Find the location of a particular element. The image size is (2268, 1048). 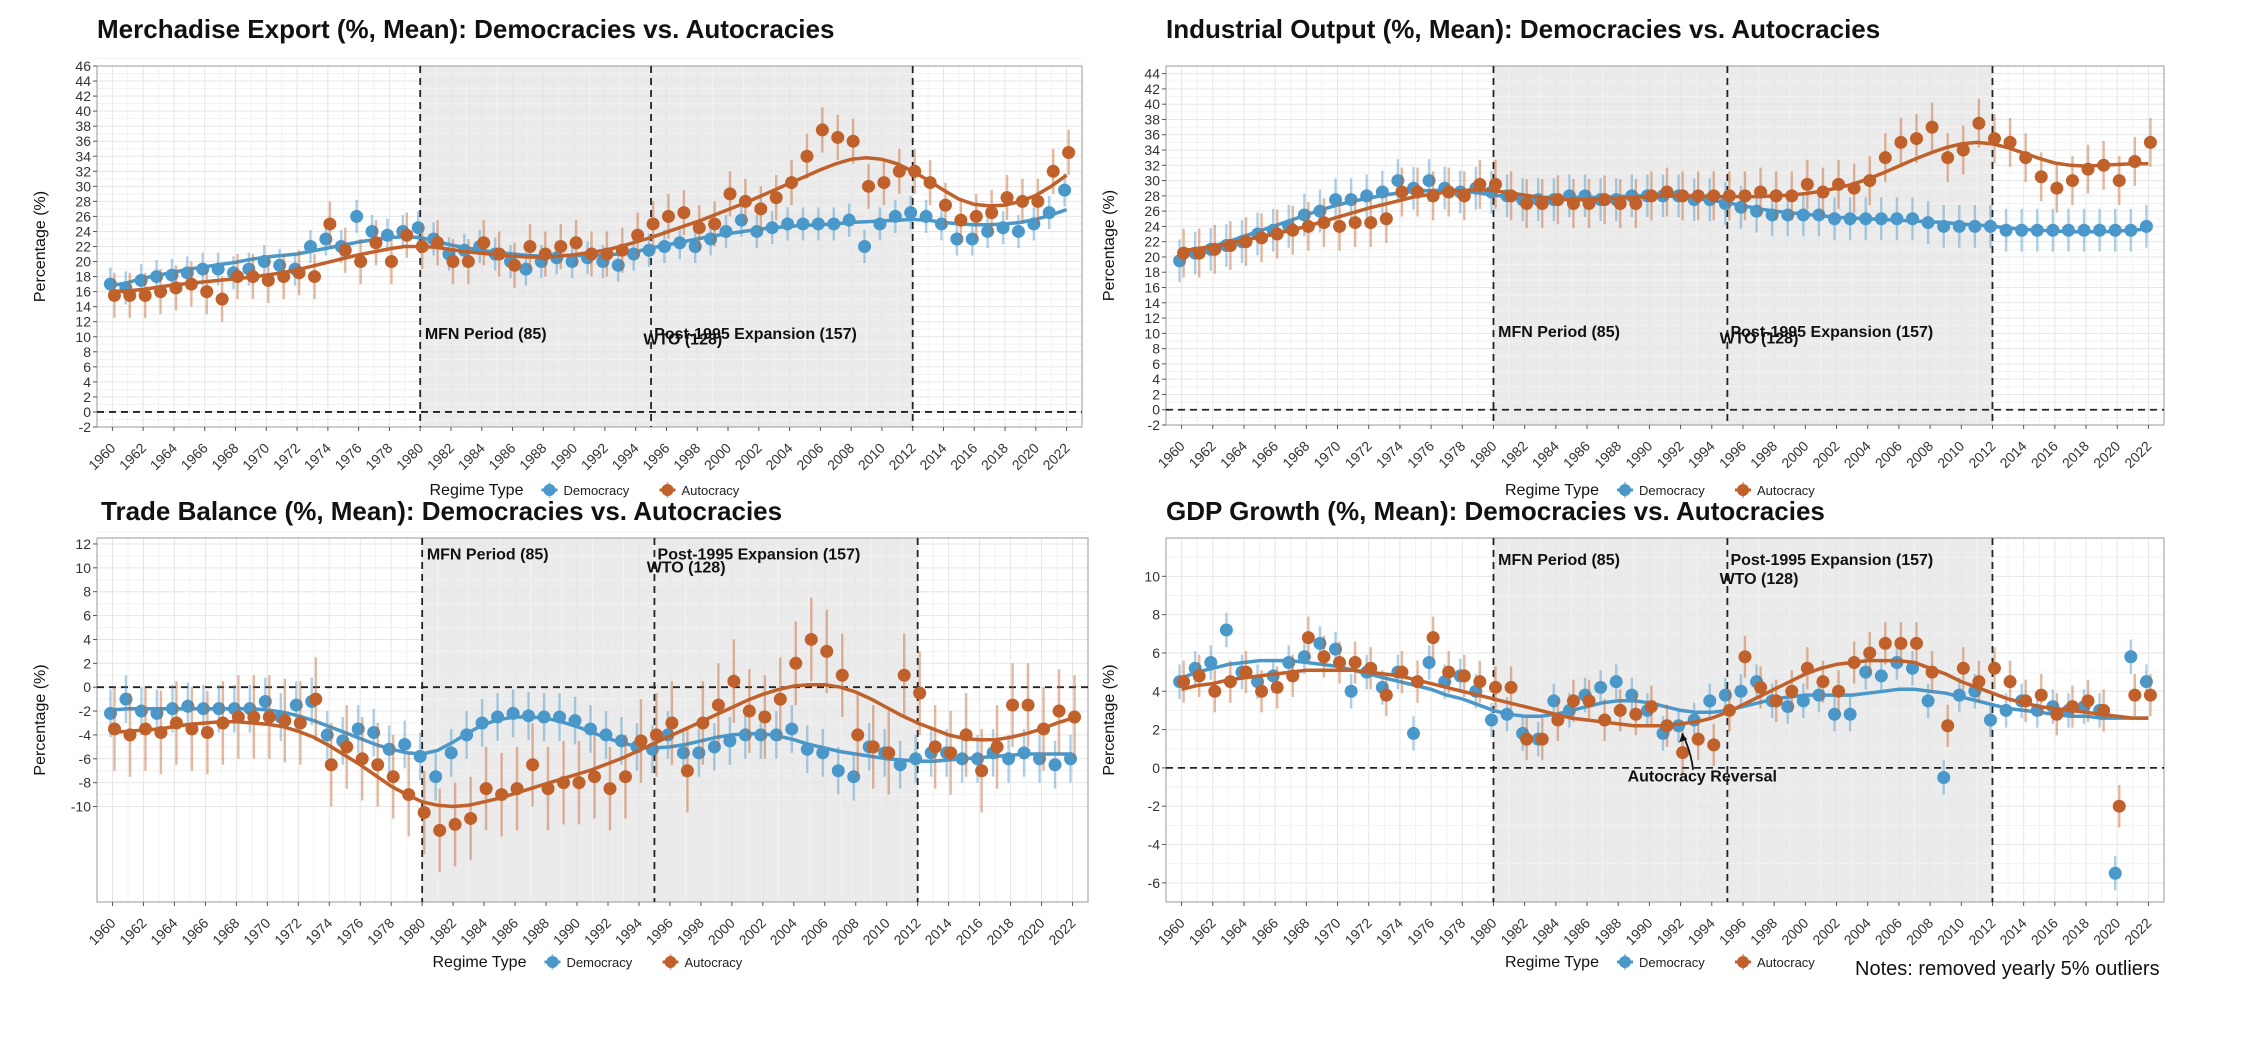

y-tick-label: -2 is located at coordinates (85, 427).